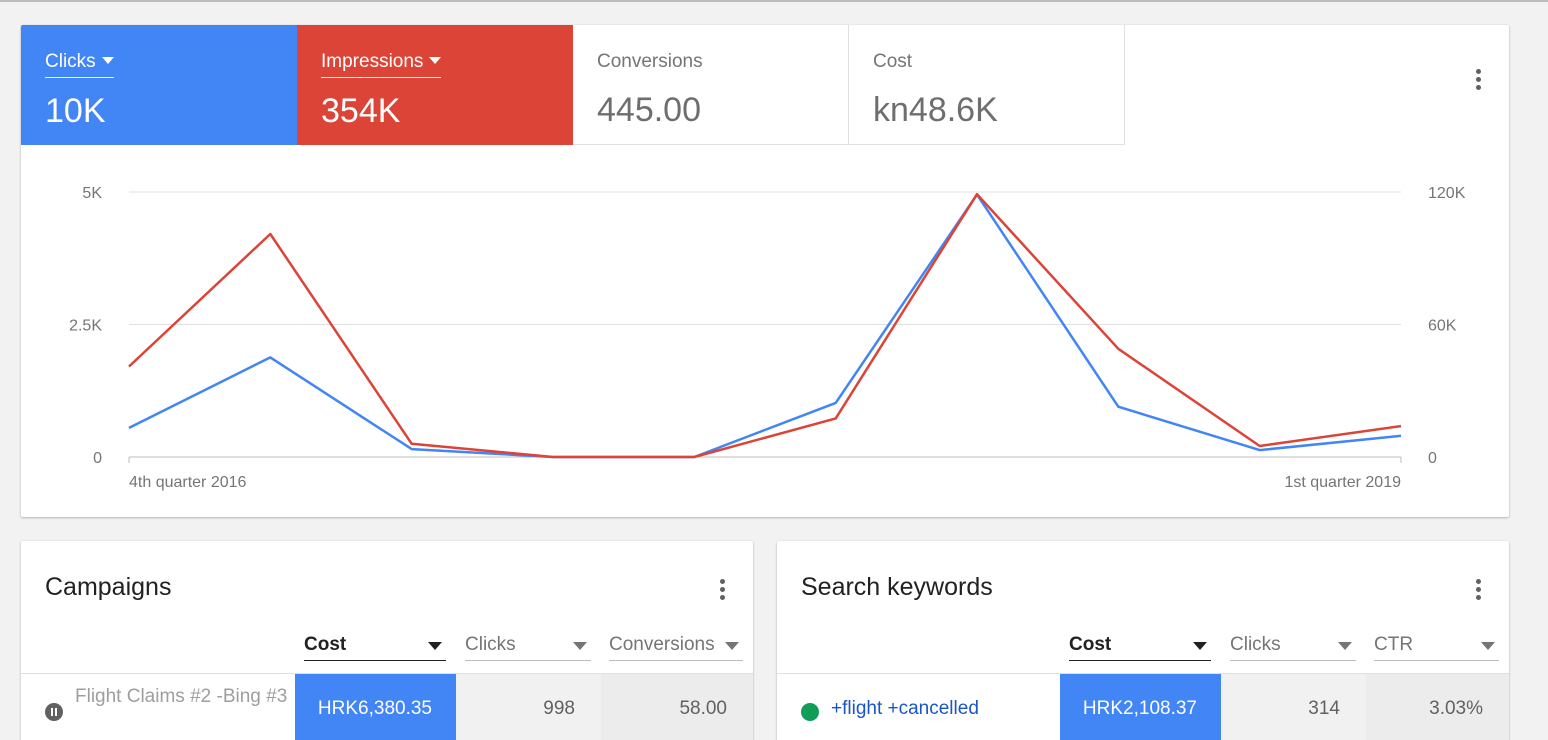  I want to click on cost-cell: HRK2,108.37, so click(1140, 707).